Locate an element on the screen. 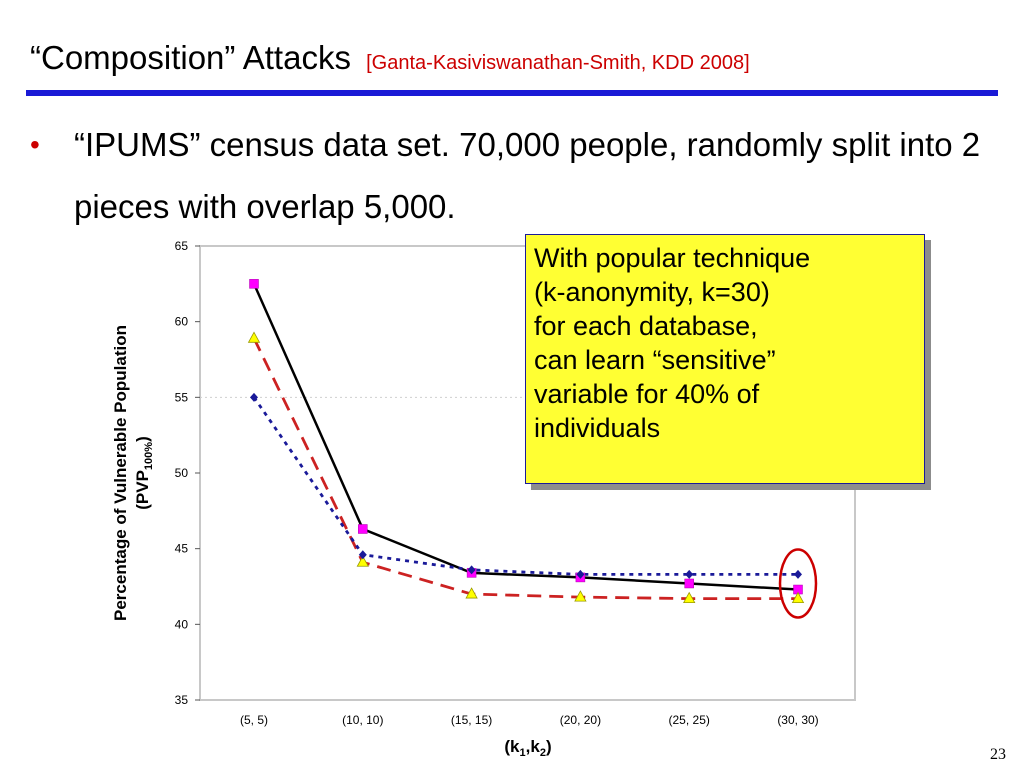 The height and width of the screenshot is (768, 1024). title-citation: [Ganta-Kasiviswanathan-Smith, KDD 2008] is located at coordinates (558, 63).